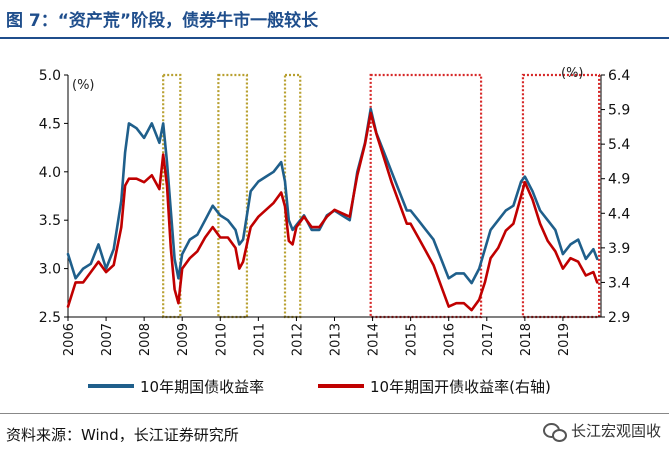  Describe the element at coordinates (619, 76) in the screenshot. I see `y-right-tick-label: 6.4` at that location.